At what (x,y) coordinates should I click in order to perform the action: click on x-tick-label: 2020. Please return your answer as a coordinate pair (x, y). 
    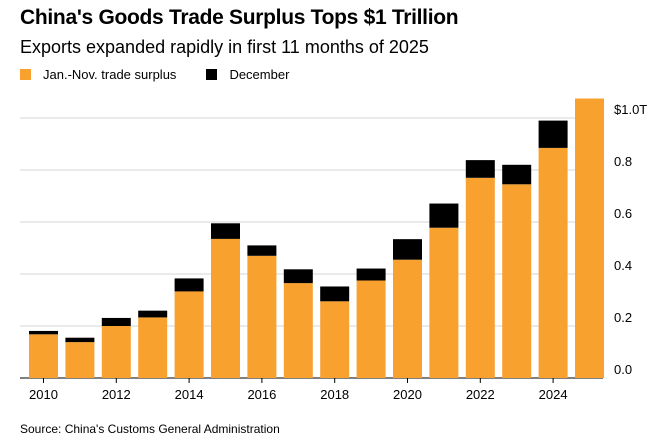
    Looking at the image, I should click on (407, 394).